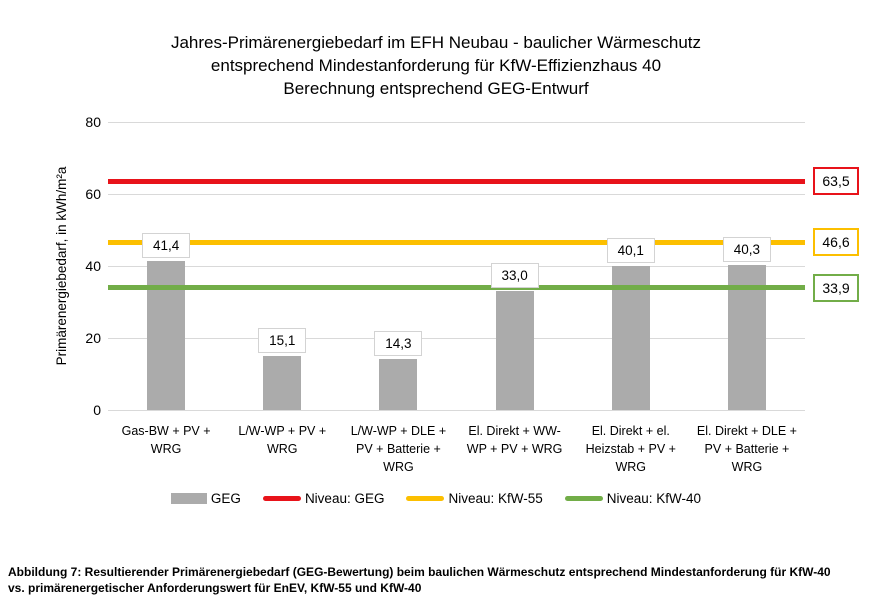  What do you see at coordinates (836, 242) in the screenshot?
I see `reference-value-label: 46,6` at bounding box center [836, 242].